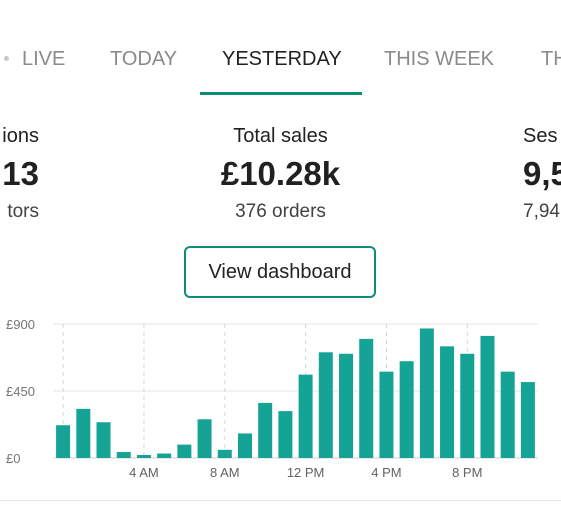 The width and height of the screenshot is (561, 507). What do you see at coordinates (439, 59) in the screenshot?
I see `tab-this-week: THIS WEEK` at bounding box center [439, 59].